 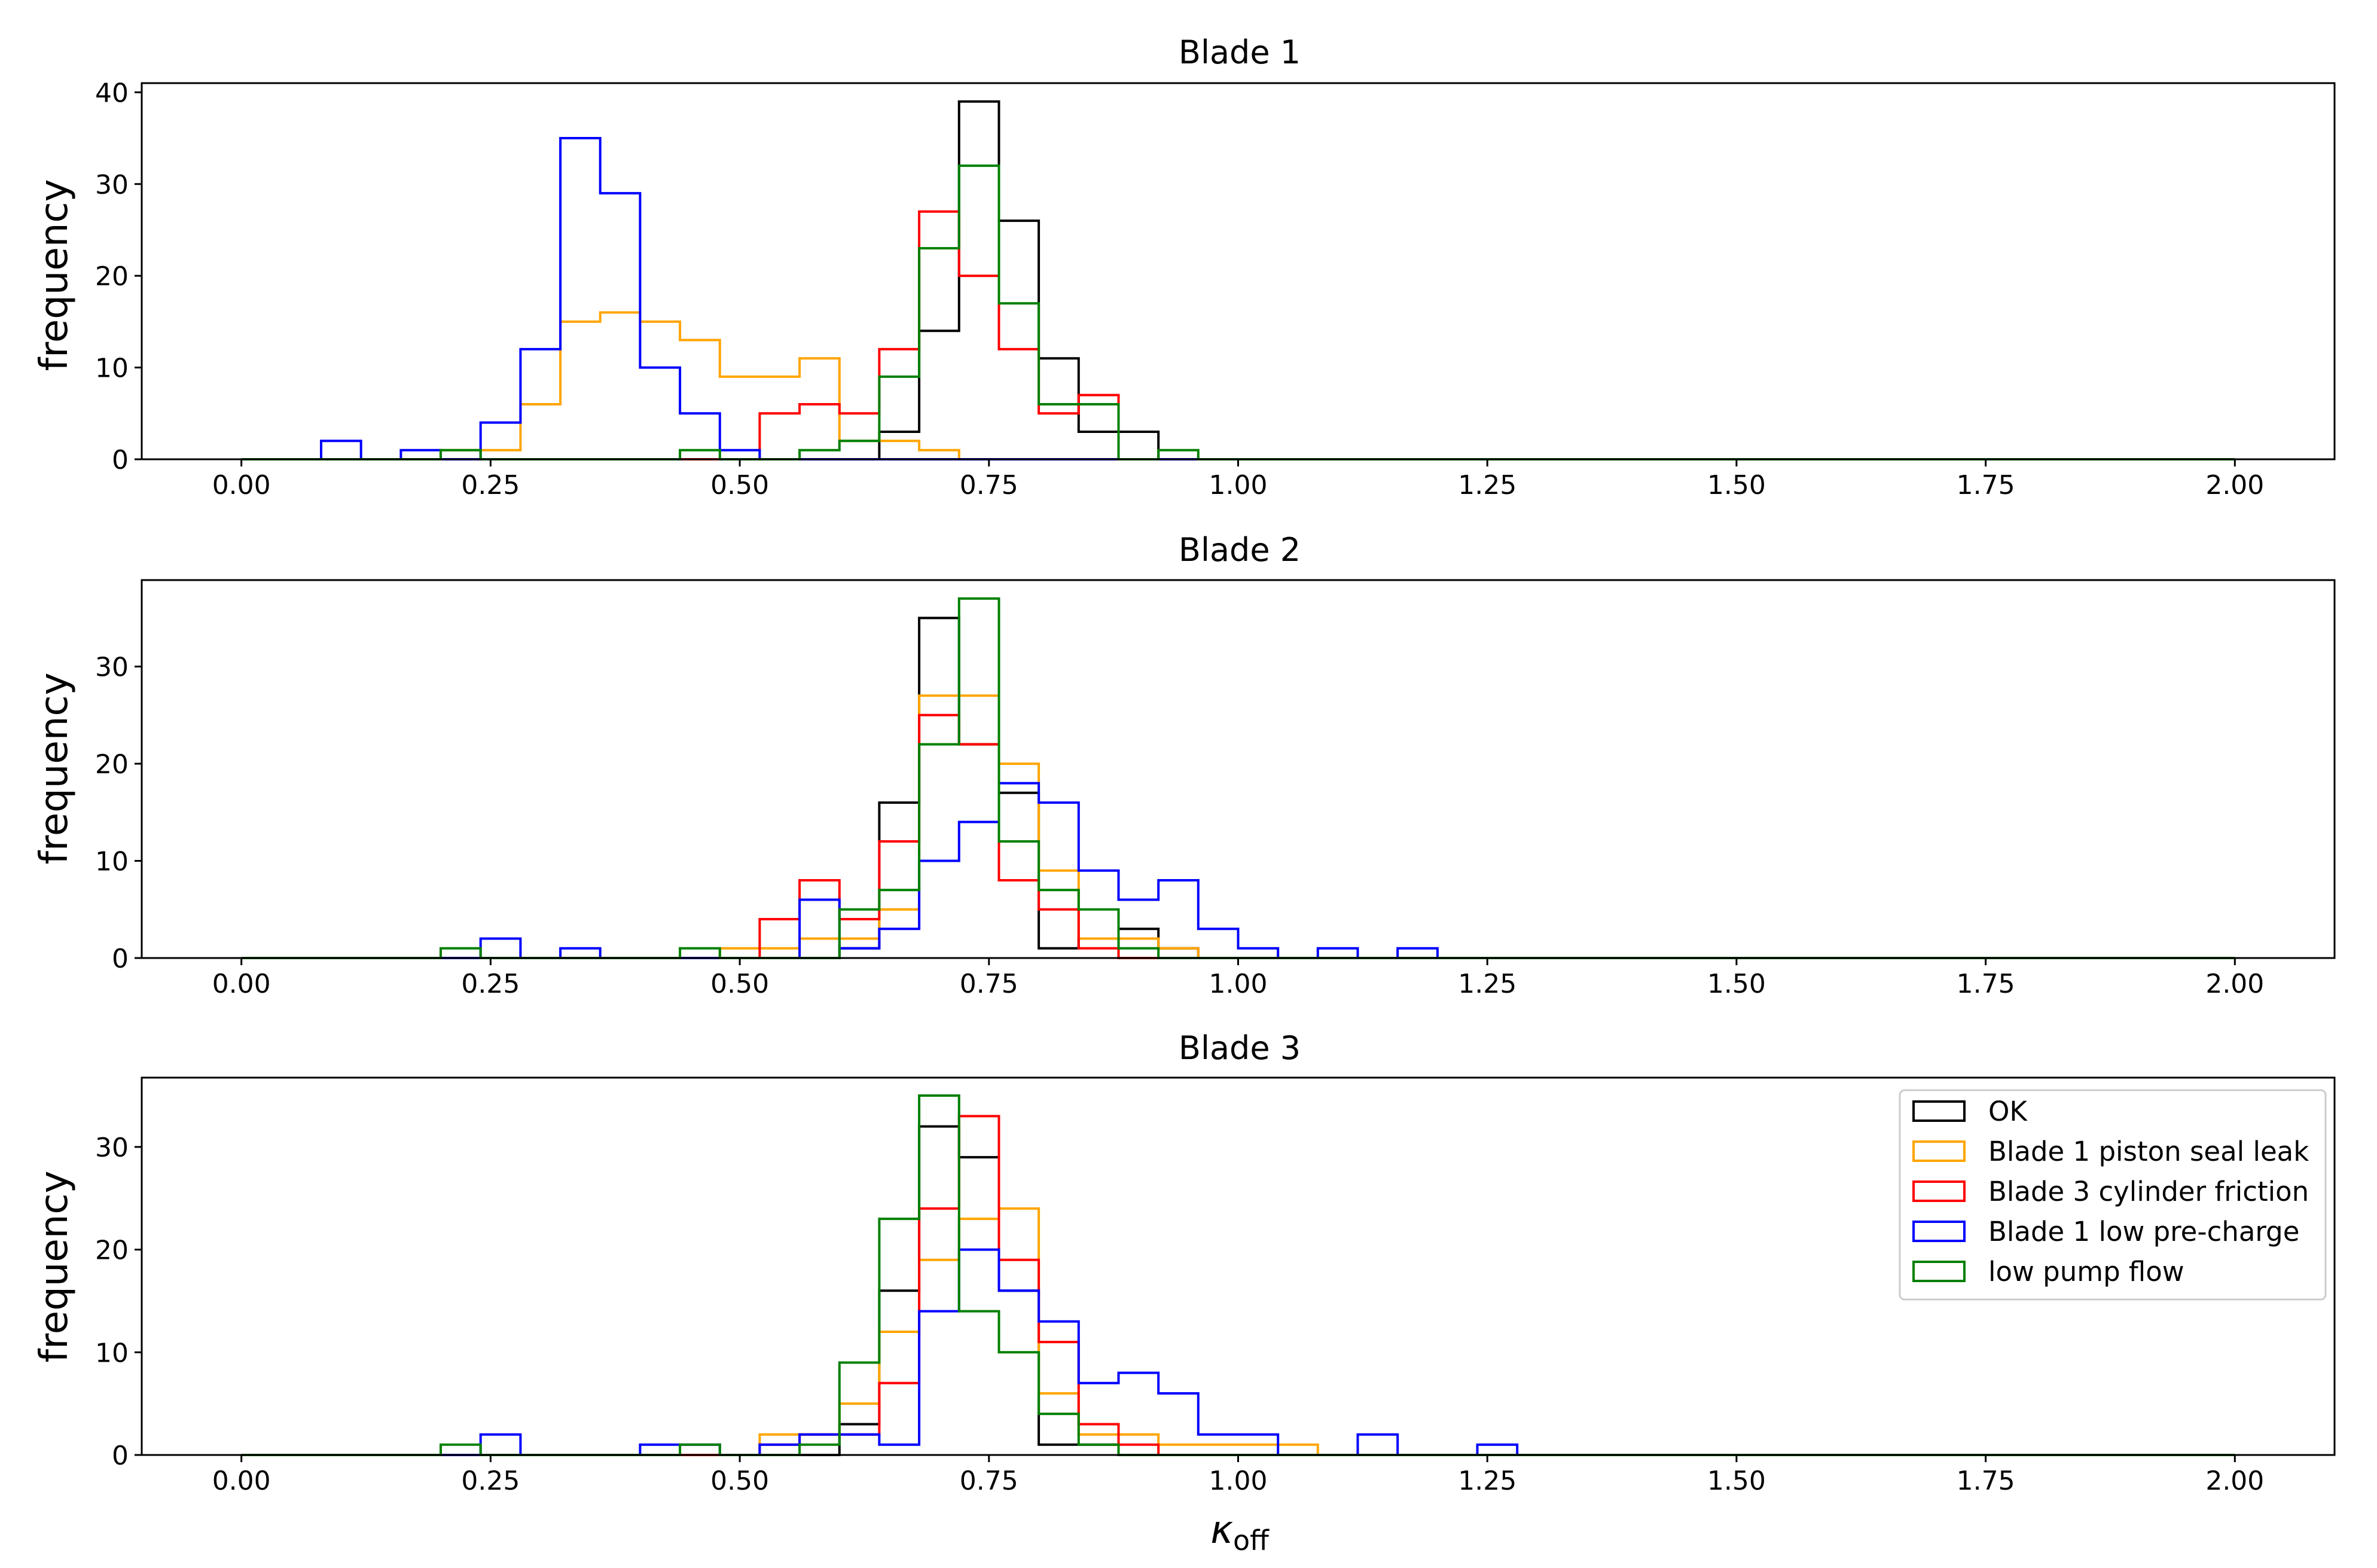 What do you see at coordinates (2008, 1111) in the screenshot?
I see `legend-label: OK` at bounding box center [2008, 1111].